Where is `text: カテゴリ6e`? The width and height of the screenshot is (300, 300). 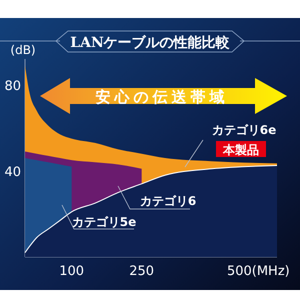 text: カテゴリ6e is located at coordinates (244, 130).